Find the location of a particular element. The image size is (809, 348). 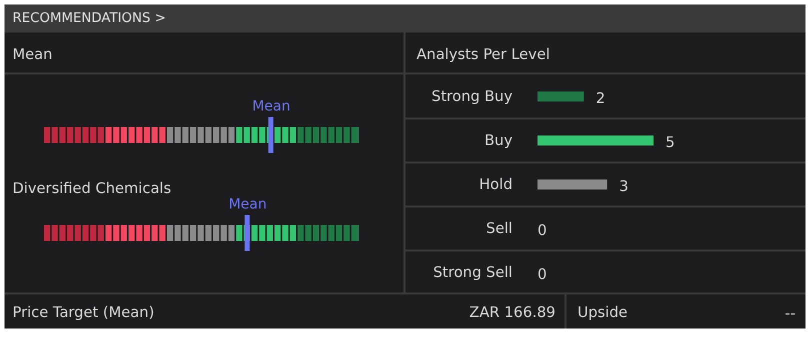

data-label: 3 is located at coordinates (623, 186).